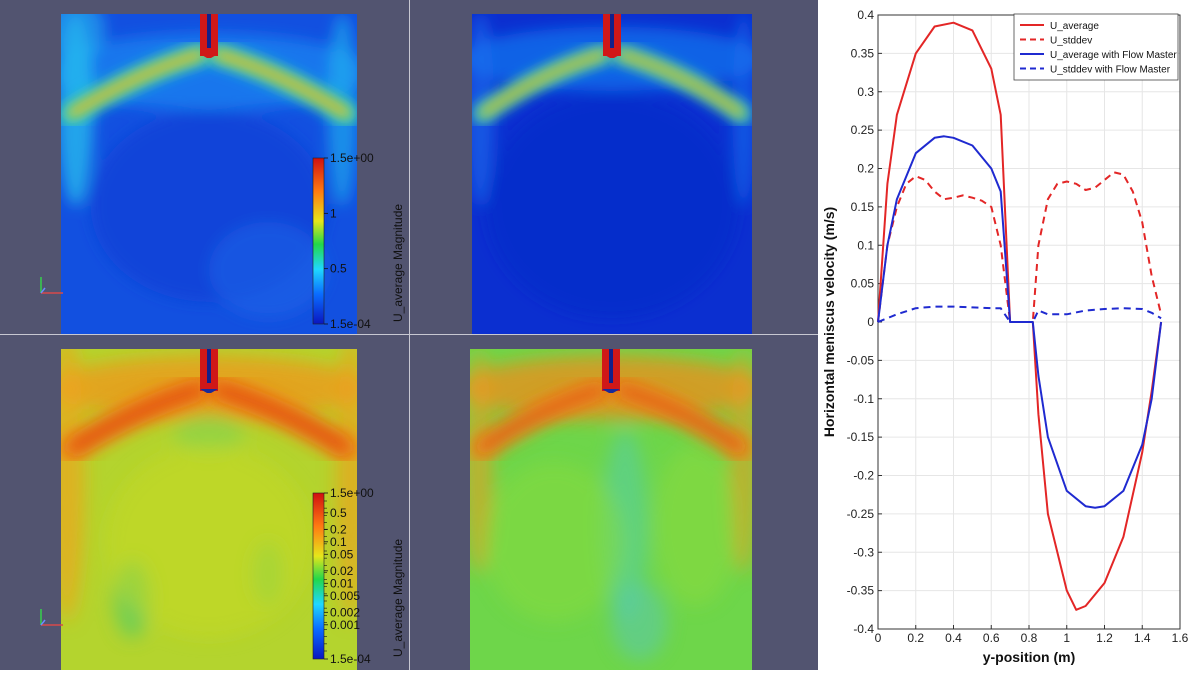 This screenshot has height=675, width=1200. Describe the element at coordinates (863, 284) in the screenshot. I see `y-tick-label: 0.05` at that location.